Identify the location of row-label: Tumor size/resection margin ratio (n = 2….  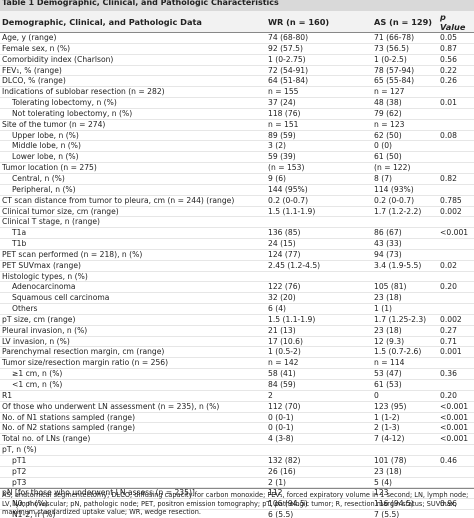
(133, 363).